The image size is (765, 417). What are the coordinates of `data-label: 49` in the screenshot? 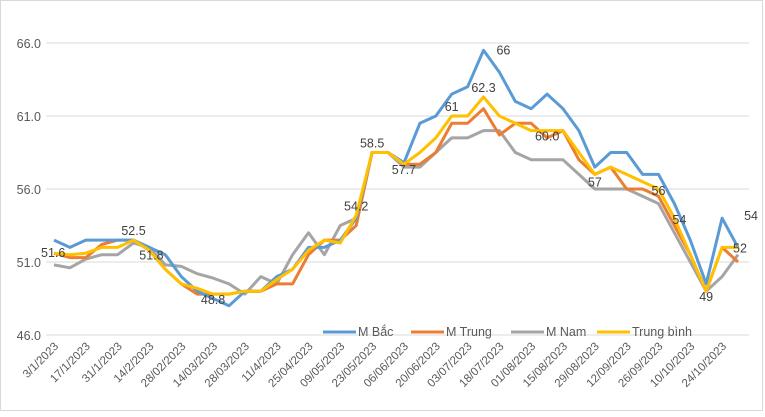 It's located at (706, 297).